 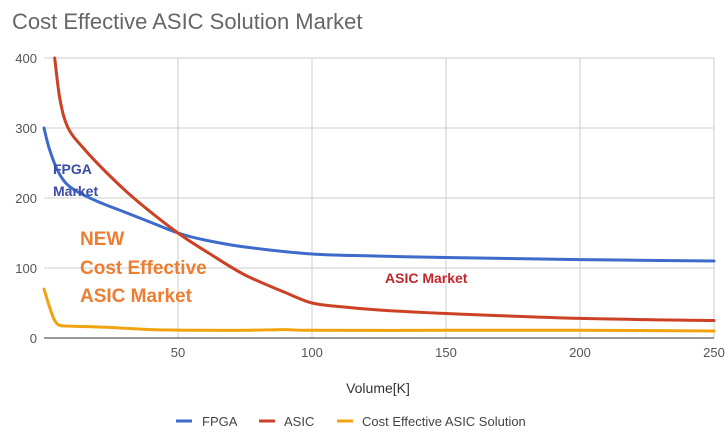 What do you see at coordinates (378, 388) in the screenshot?
I see `x-axis-title: Volume[K]` at bounding box center [378, 388].